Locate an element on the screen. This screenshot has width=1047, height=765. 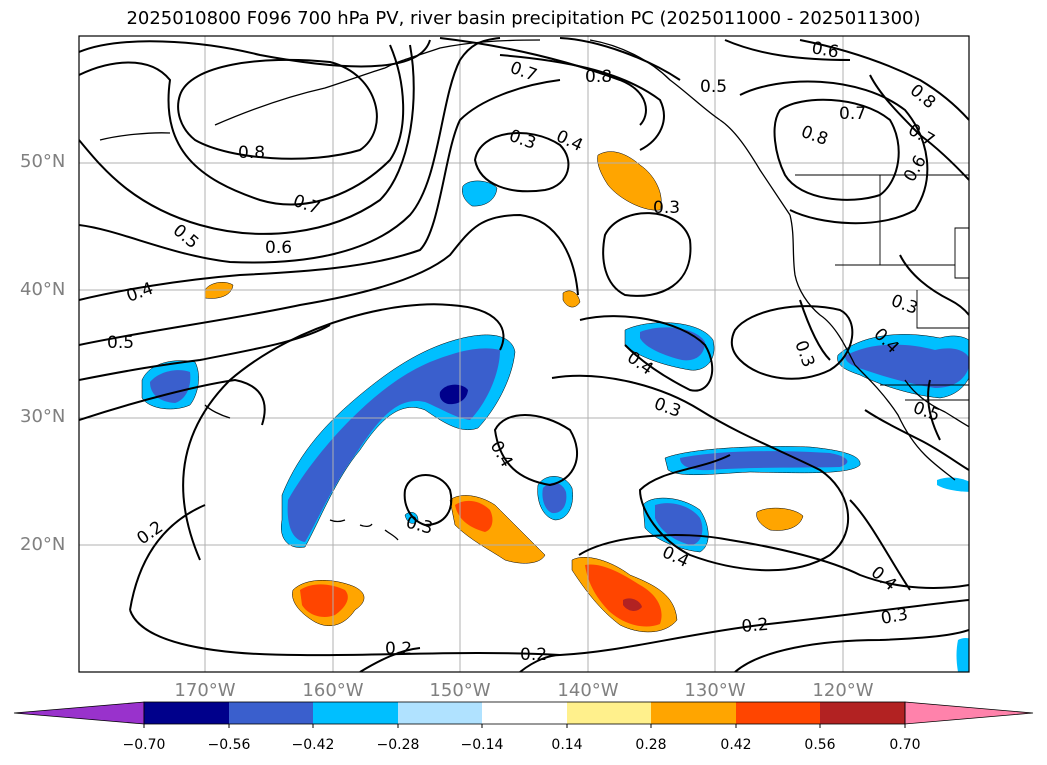
colorbar-tick-label: 0.28 is located at coordinates (651, 745).